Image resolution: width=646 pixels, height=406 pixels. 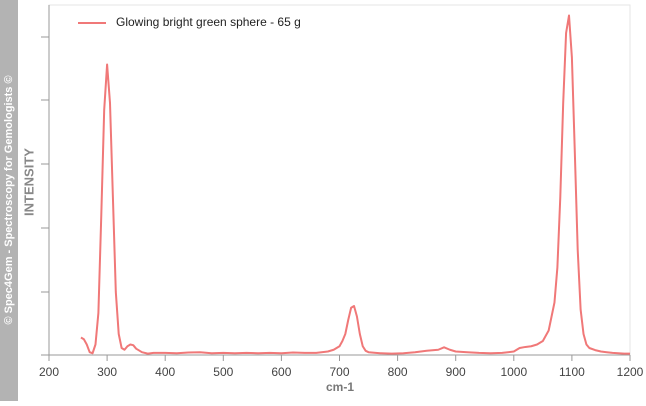 I want to click on x-tick-label: 1100, so click(x=572, y=372).